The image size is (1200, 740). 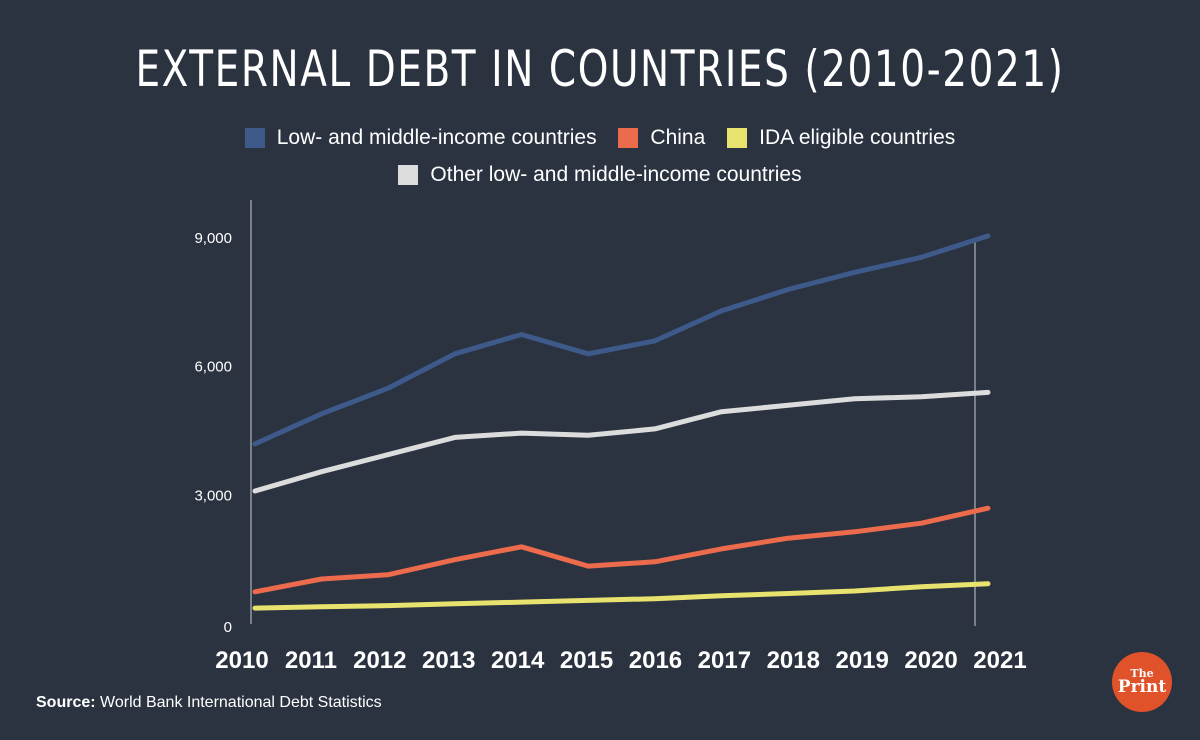 What do you see at coordinates (678, 137) in the screenshot?
I see `legend-label-china: China` at bounding box center [678, 137].